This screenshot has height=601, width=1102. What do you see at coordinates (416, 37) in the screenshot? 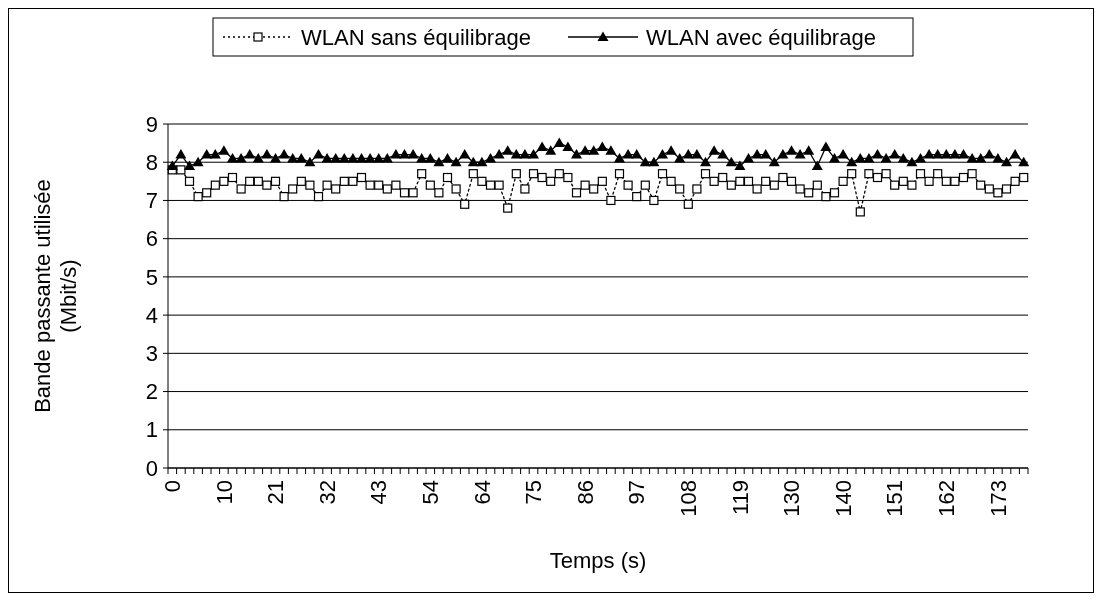
I see `legend-label: WLAN sans équilibrage` at bounding box center [416, 37].